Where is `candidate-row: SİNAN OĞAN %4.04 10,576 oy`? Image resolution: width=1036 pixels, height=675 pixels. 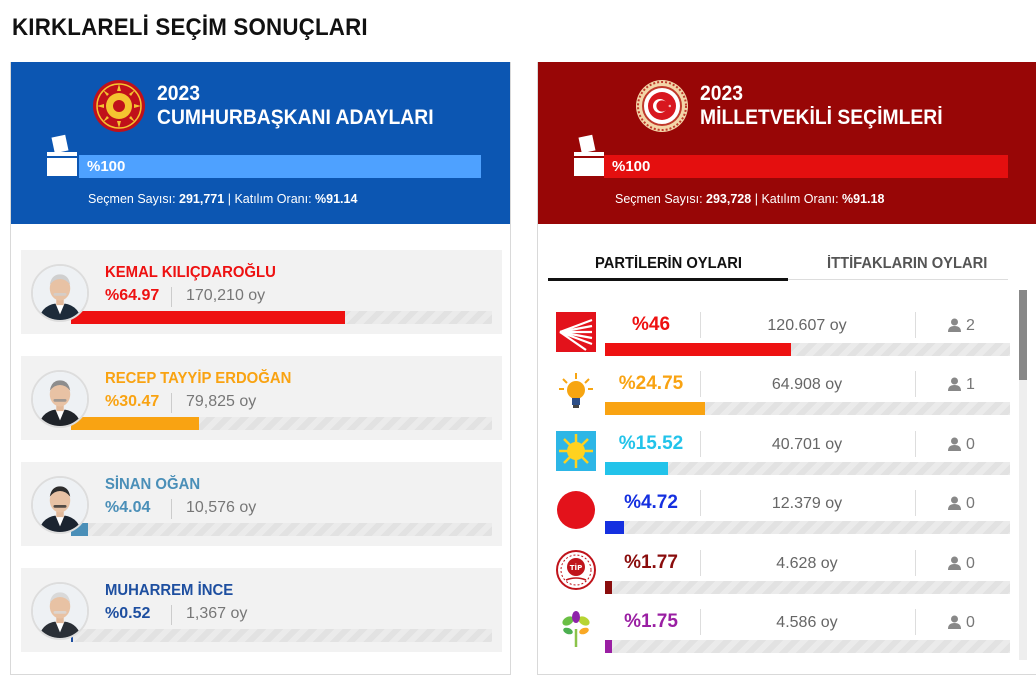 candidate-row: SİNAN OĞAN %4.04 10,576 oy is located at coordinates (261, 504).